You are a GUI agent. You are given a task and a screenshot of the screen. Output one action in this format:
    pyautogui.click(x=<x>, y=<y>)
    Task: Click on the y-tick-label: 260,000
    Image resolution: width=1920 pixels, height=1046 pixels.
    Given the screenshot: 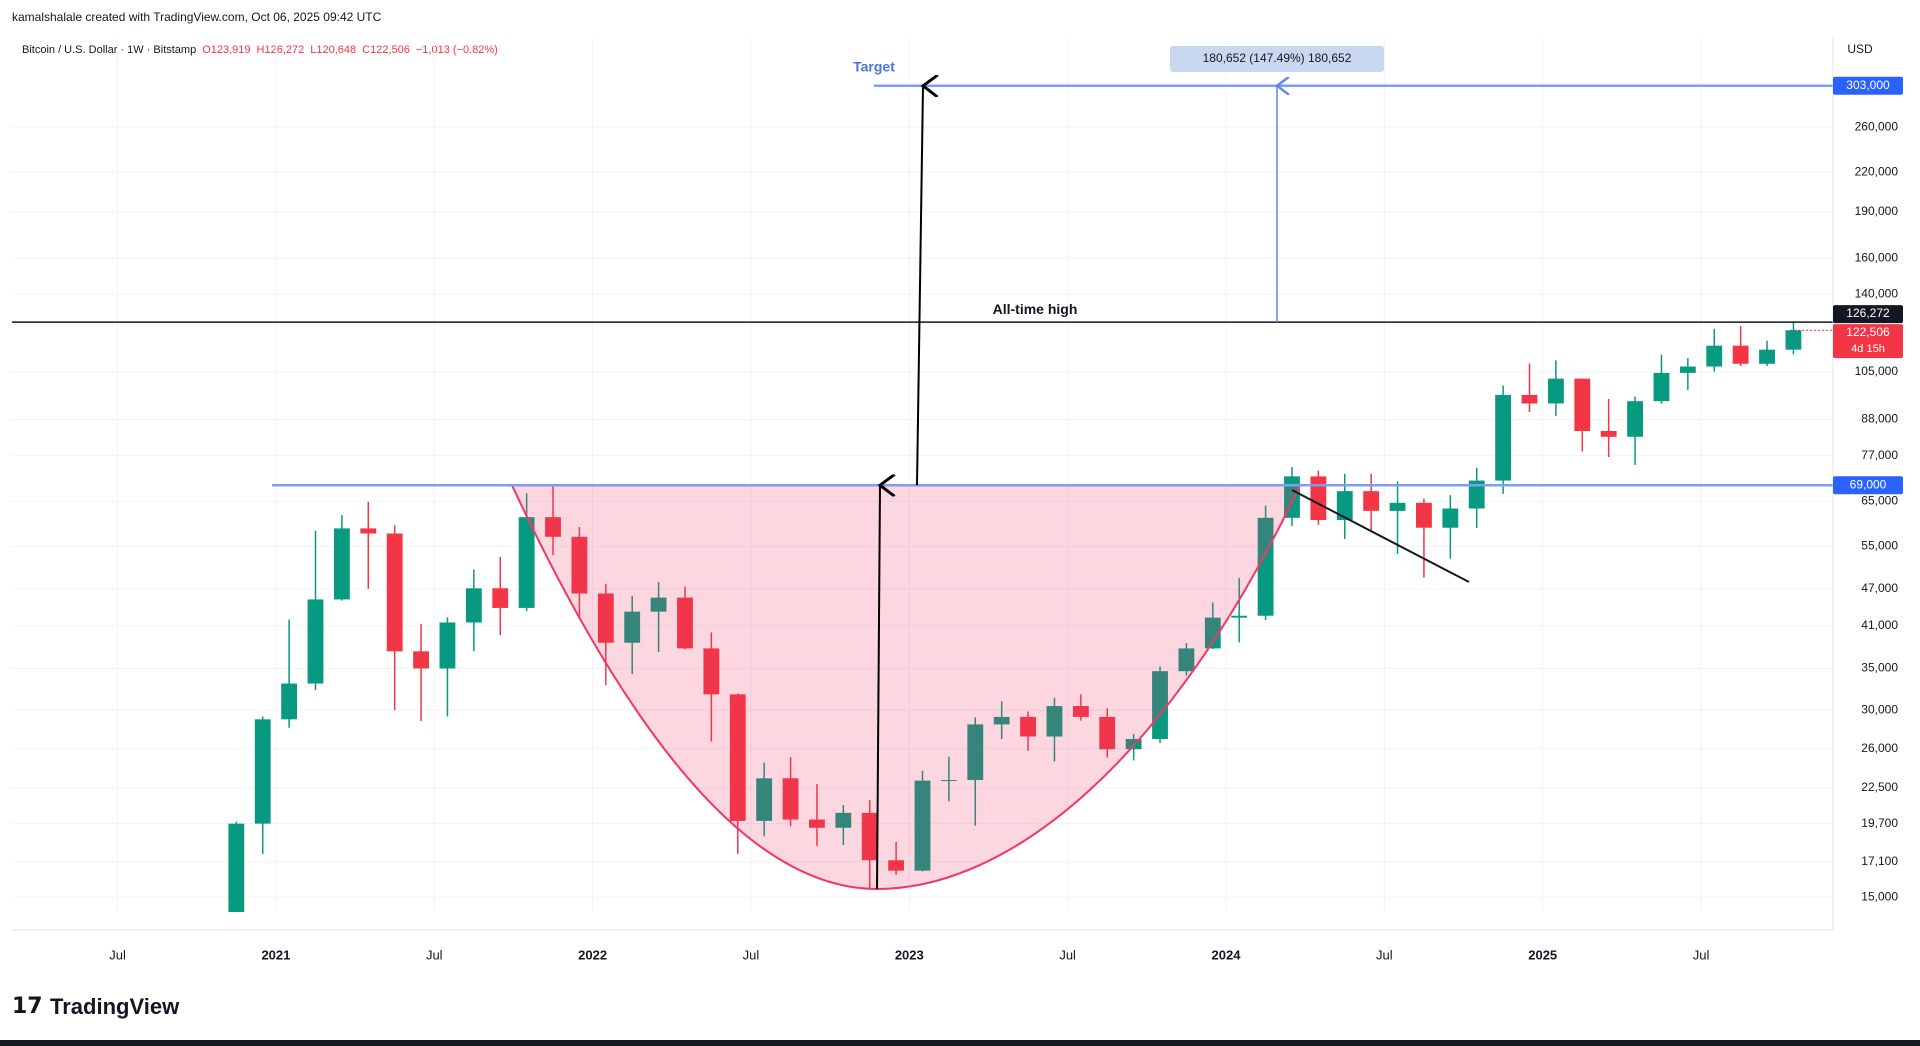 What is the action you would take?
    pyautogui.click(x=1877, y=126)
    